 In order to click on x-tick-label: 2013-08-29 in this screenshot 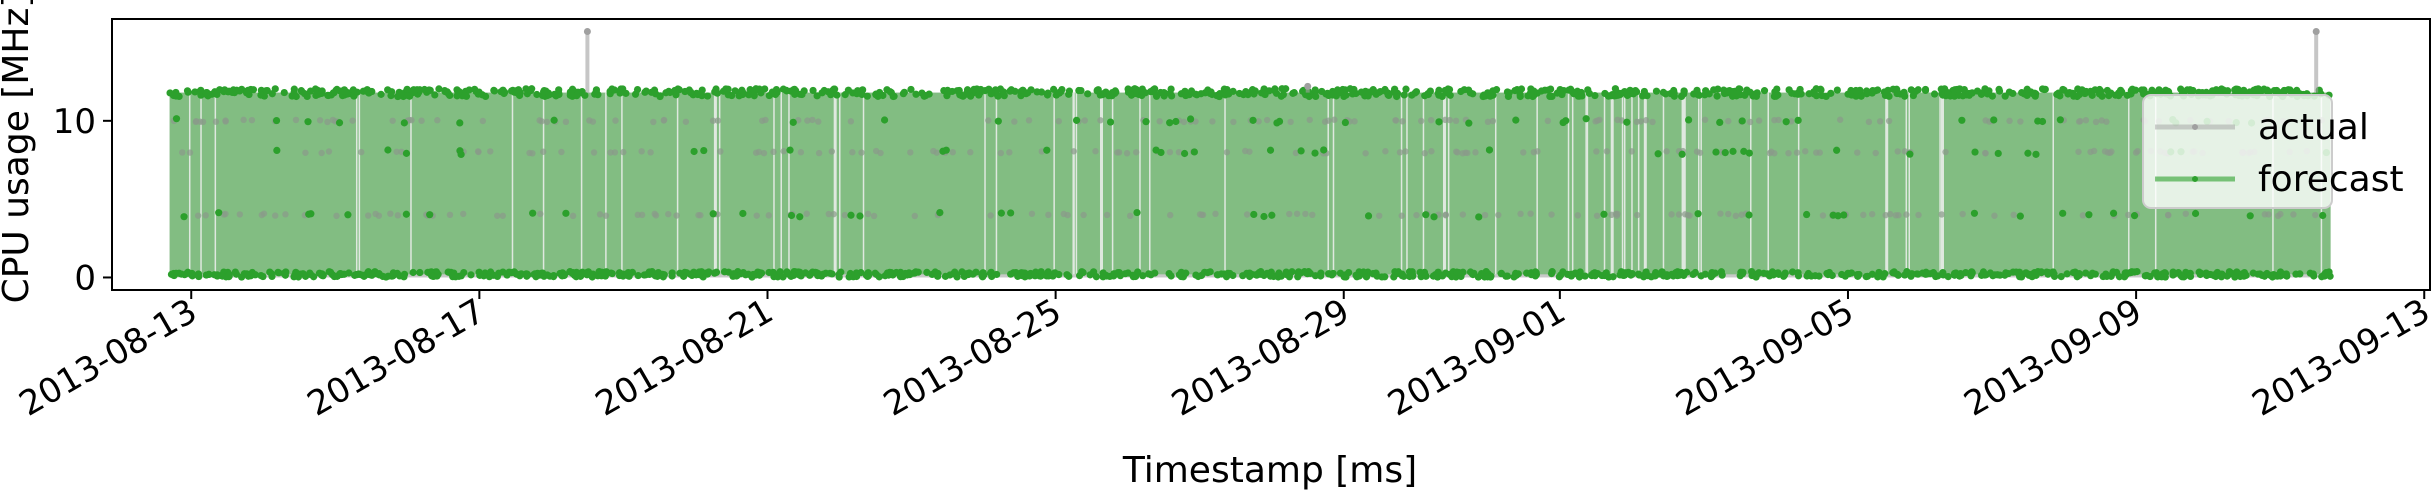, I will do `click(1260, 357)`.